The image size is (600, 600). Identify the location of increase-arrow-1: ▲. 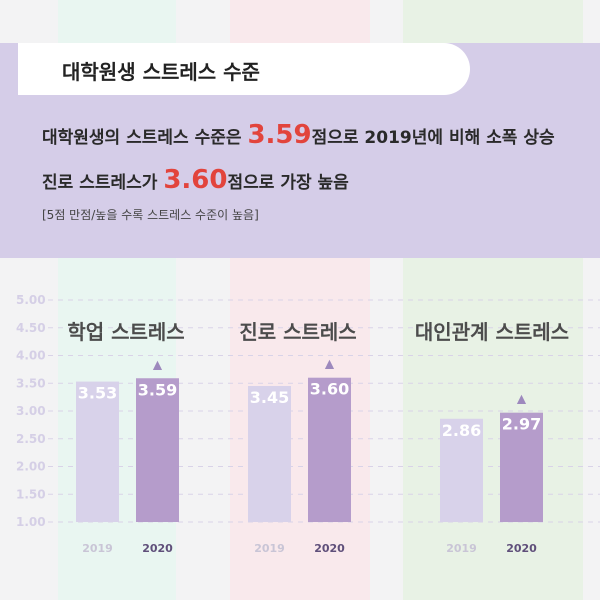
(330, 364).